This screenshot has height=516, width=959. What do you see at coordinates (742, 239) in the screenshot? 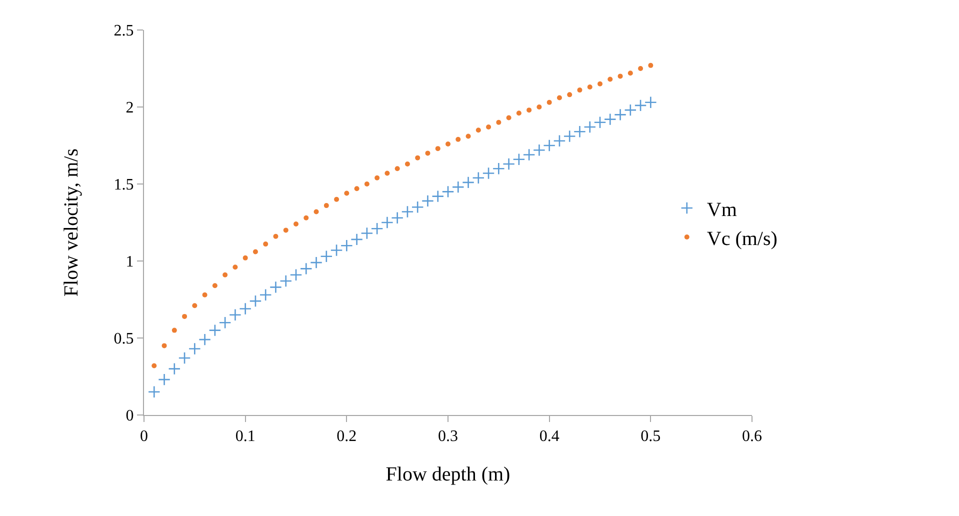
I see `legend-label: Vc (m/s)` at bounding box center [742, 239].